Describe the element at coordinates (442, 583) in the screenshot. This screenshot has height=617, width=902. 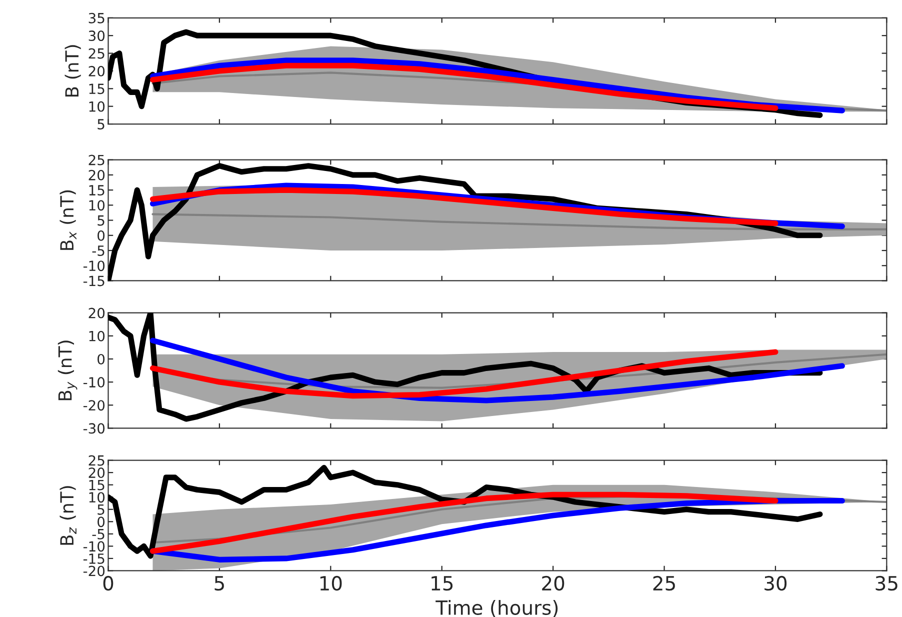
I see `x-tick-label: 15` at that location.